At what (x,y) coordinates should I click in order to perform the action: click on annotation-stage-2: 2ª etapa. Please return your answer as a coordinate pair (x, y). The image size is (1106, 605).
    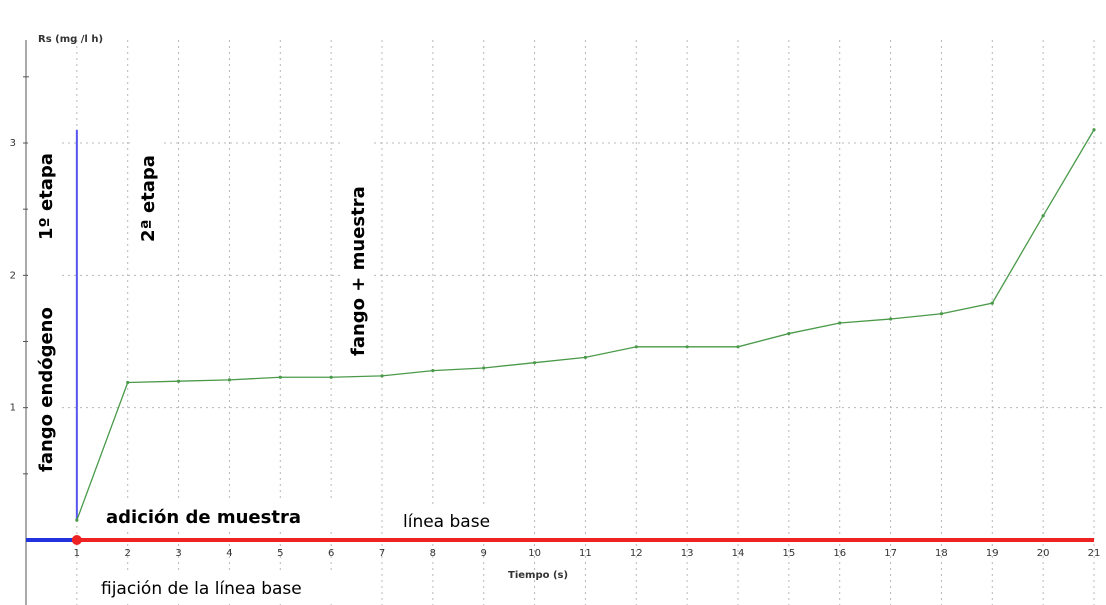
    Looking at the image, I should click on (147, 186).